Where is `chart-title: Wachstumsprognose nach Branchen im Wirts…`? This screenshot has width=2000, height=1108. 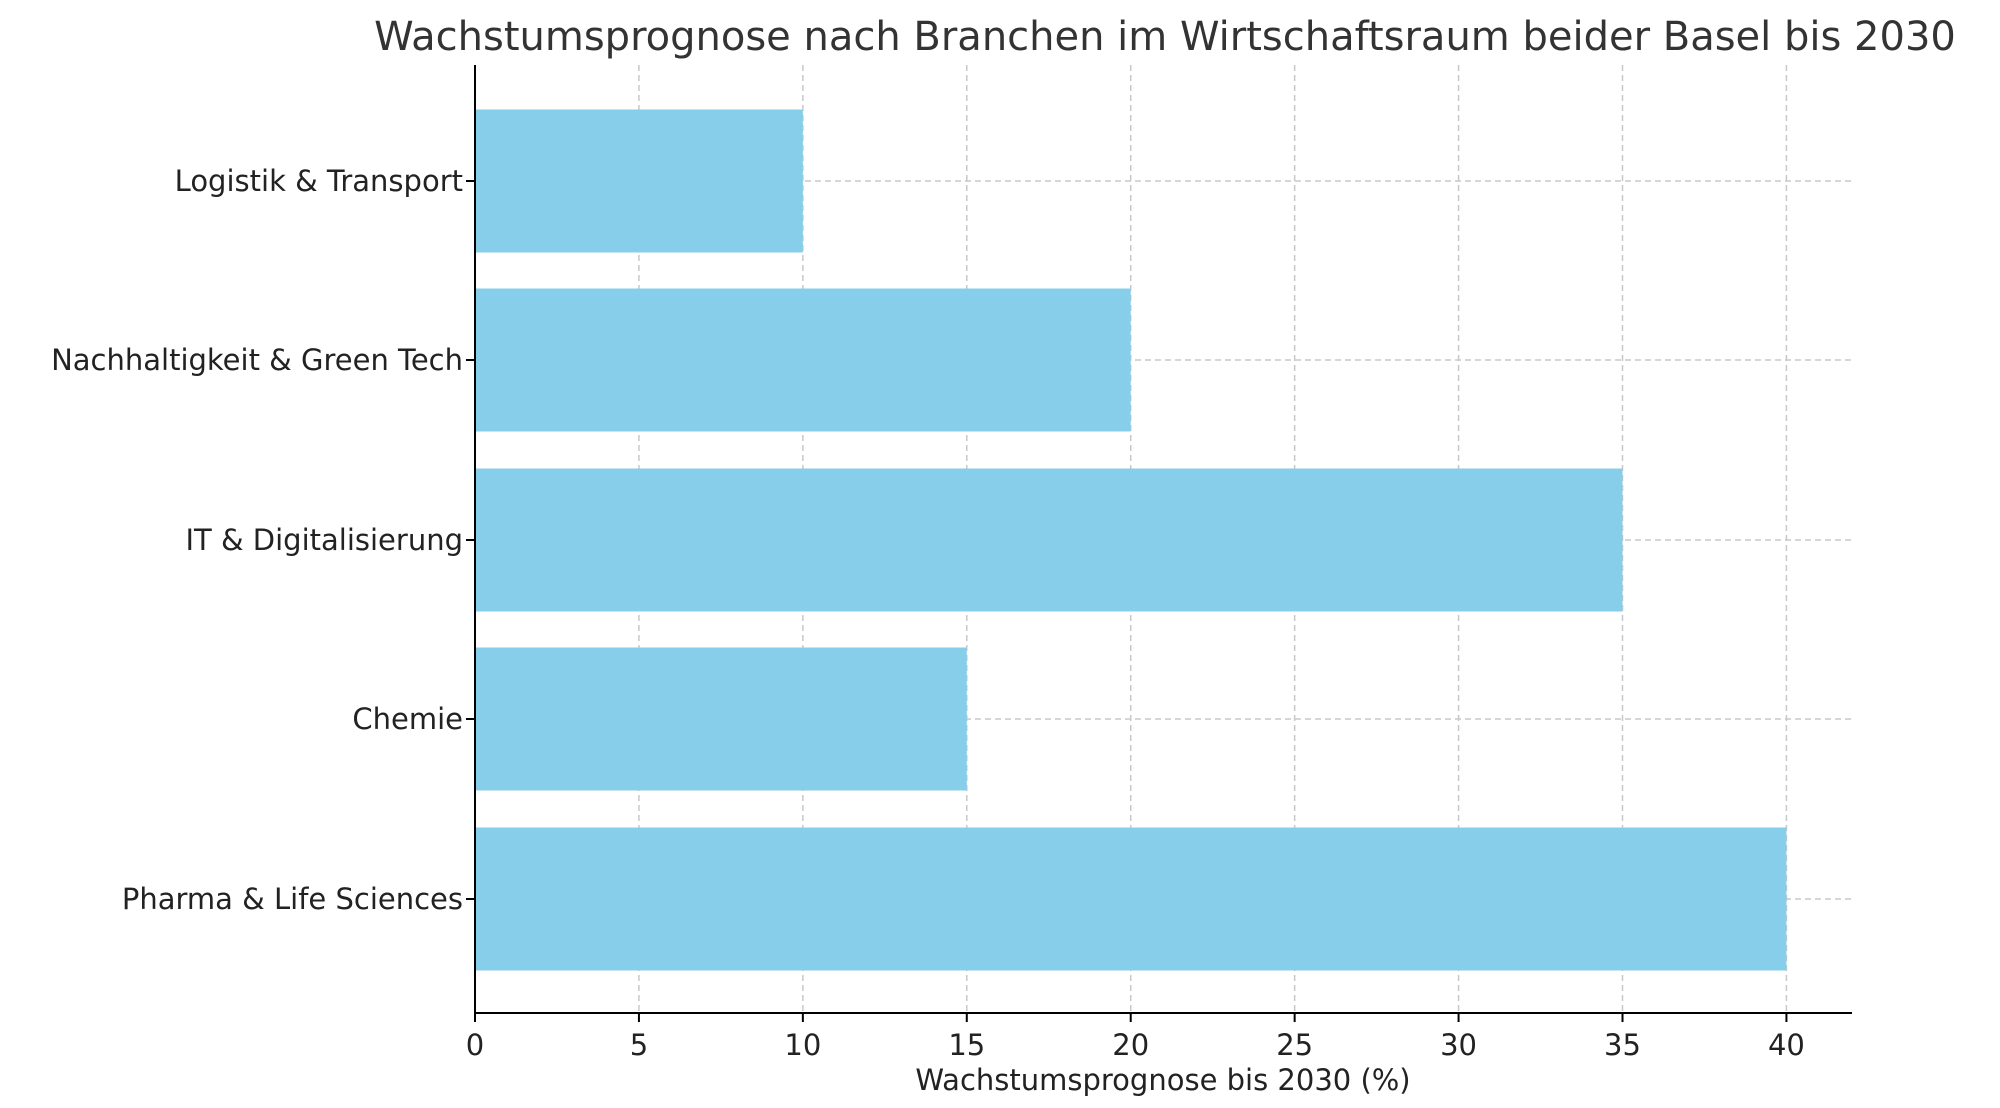 chart-title: Wachstumsprognose nach Branchen im Wirts… is located at coordinates (1165, 37).